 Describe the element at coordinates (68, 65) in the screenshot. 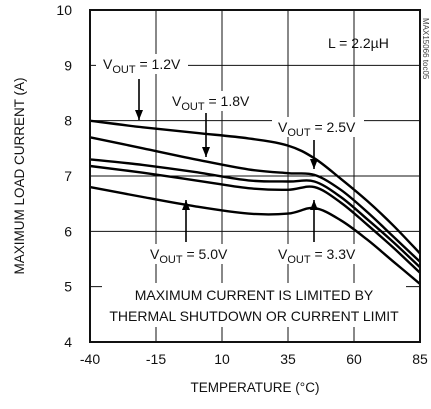

I see `y-tick-label: 9` at that location.